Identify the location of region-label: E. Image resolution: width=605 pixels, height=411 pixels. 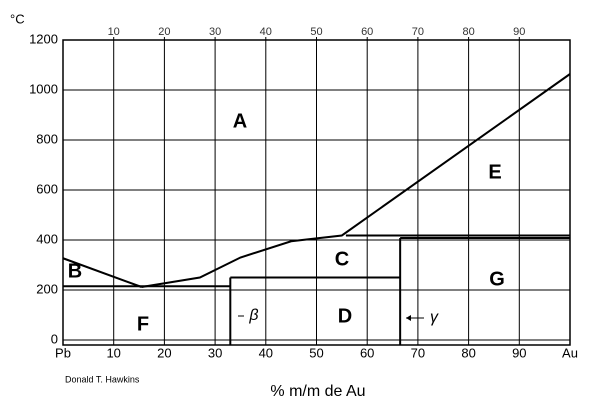
(494, 172).